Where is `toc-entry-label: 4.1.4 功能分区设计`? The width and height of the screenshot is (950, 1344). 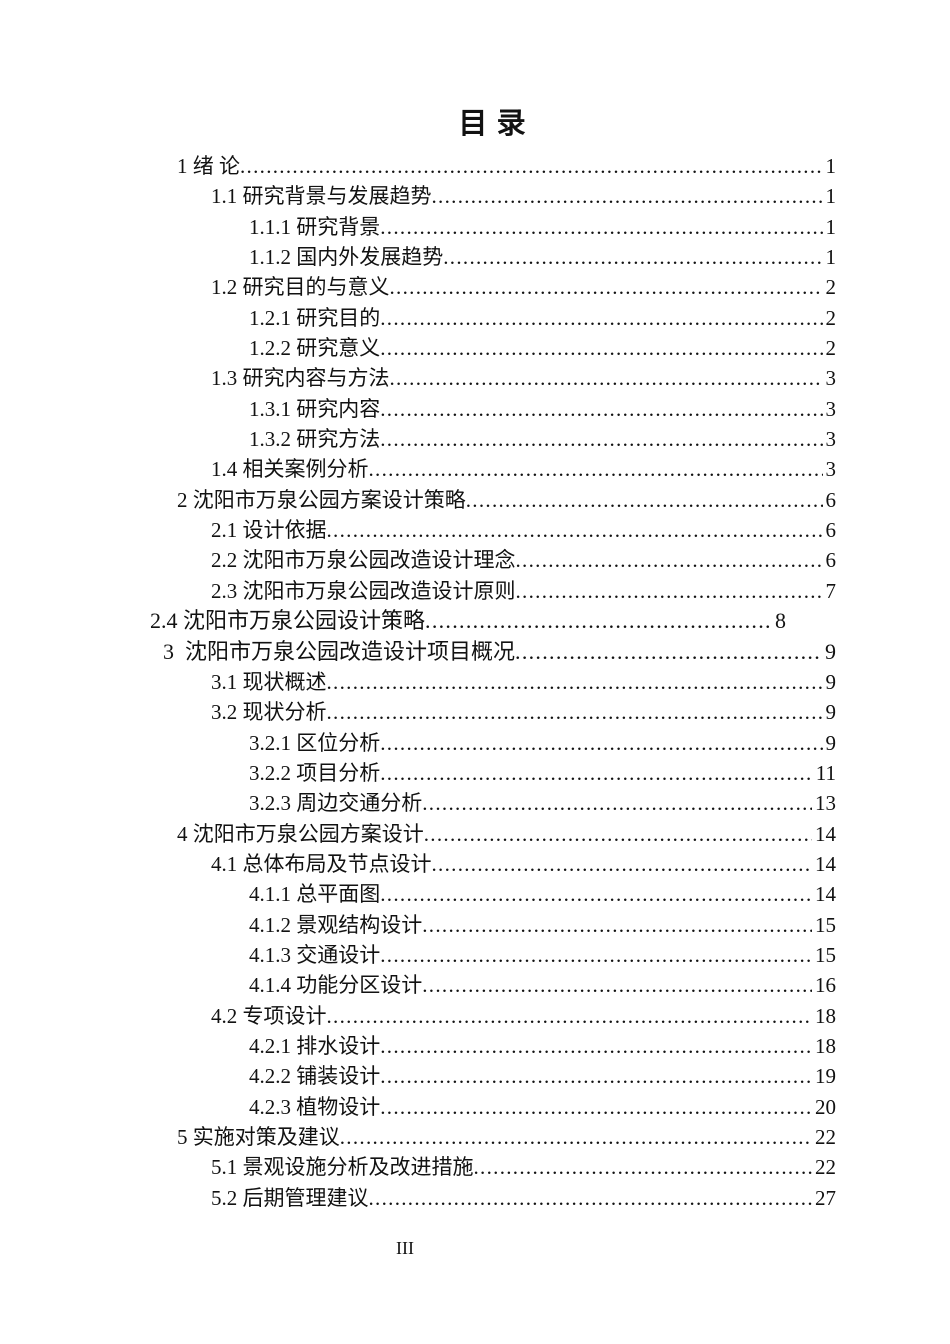
toc-entry-label: 4.1.4 功能分区设计 is located at coordinates (336, 985).